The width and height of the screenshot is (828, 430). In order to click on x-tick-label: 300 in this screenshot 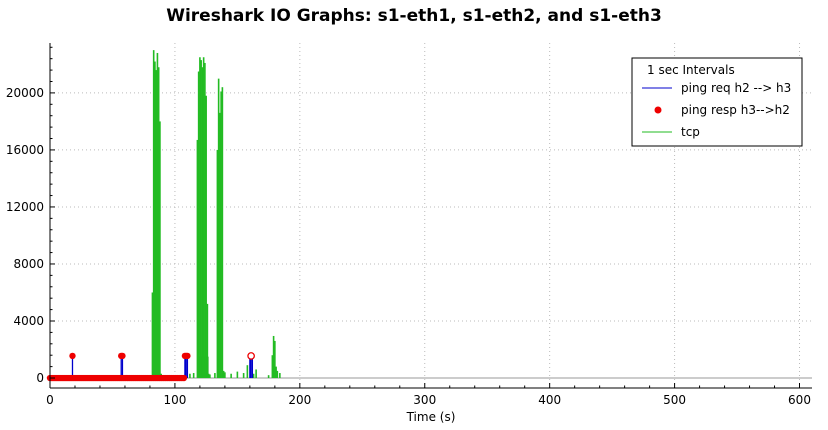, I will do `click(424, 400)`.